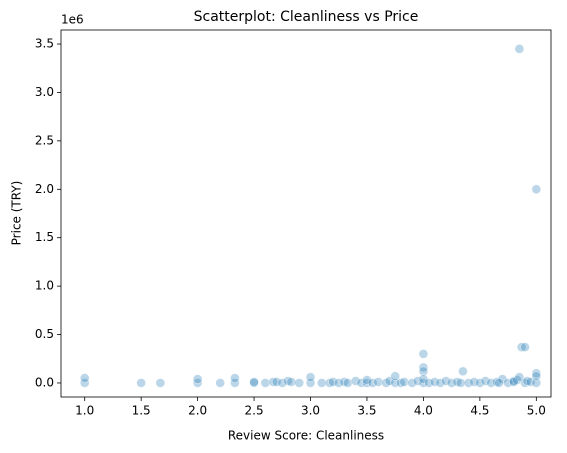 This screenshot has height=453, width=567. Describe the element at coordinates (72, 20) in the screenshot. I see `y-offset-label: 1e6` at that location.